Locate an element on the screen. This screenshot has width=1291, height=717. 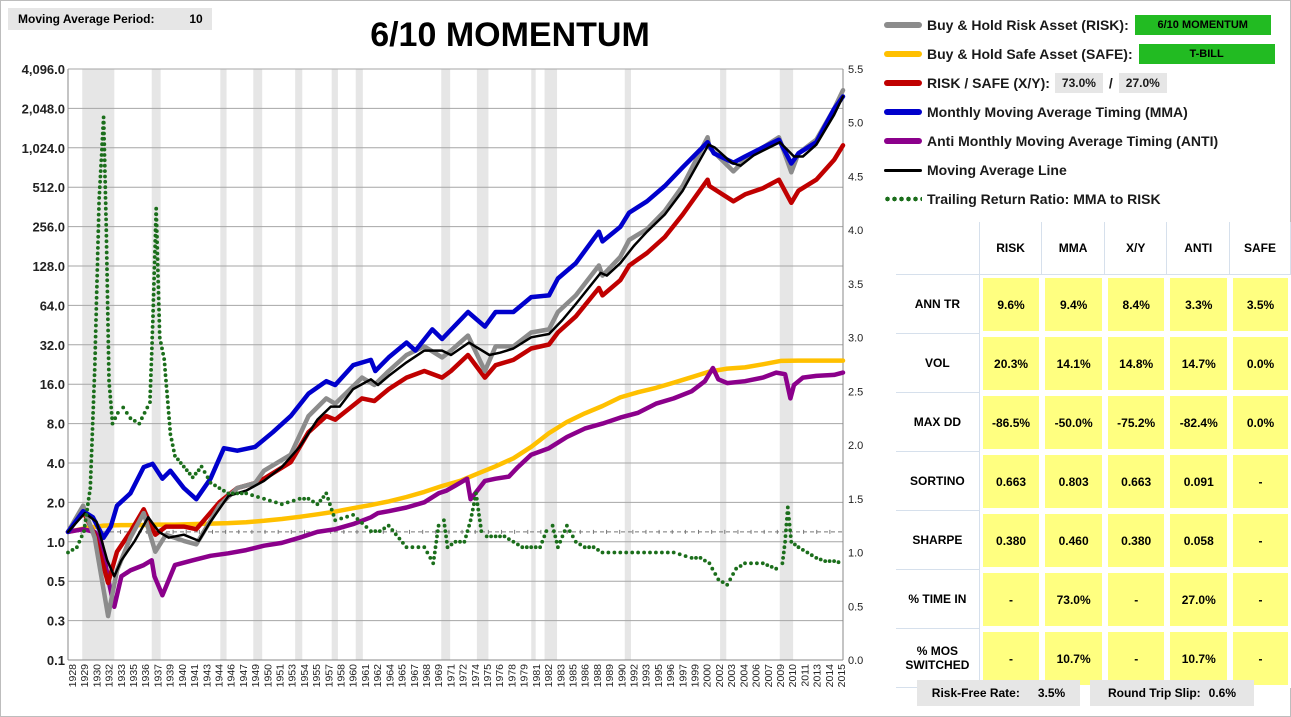
xy-safe-pct: 27.0% is located at coordinates (1142, 83).